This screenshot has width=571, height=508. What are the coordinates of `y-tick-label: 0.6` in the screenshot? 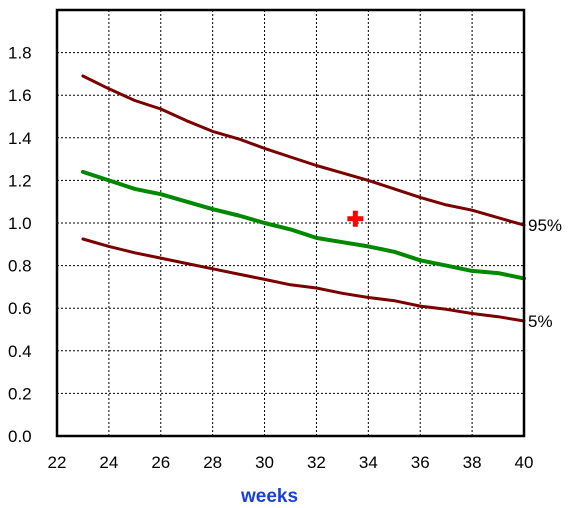 It's located at (20, 308).